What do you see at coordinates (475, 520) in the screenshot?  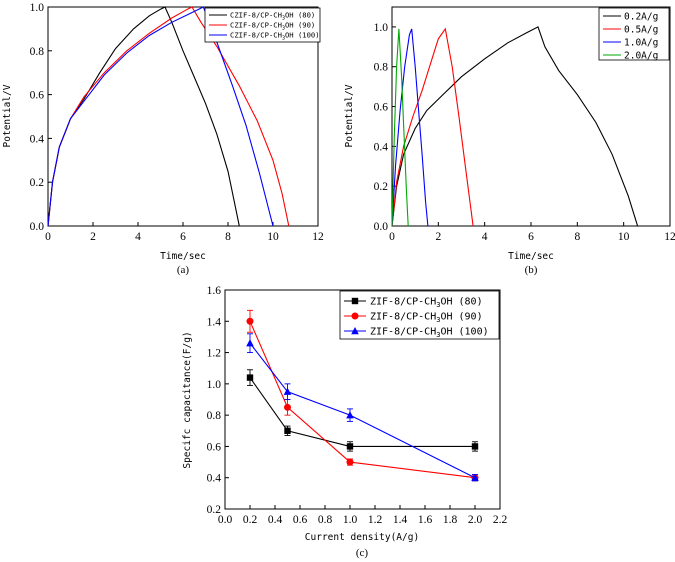 I see `x-tick-label: 2.0` at bounding box center [475, 520].